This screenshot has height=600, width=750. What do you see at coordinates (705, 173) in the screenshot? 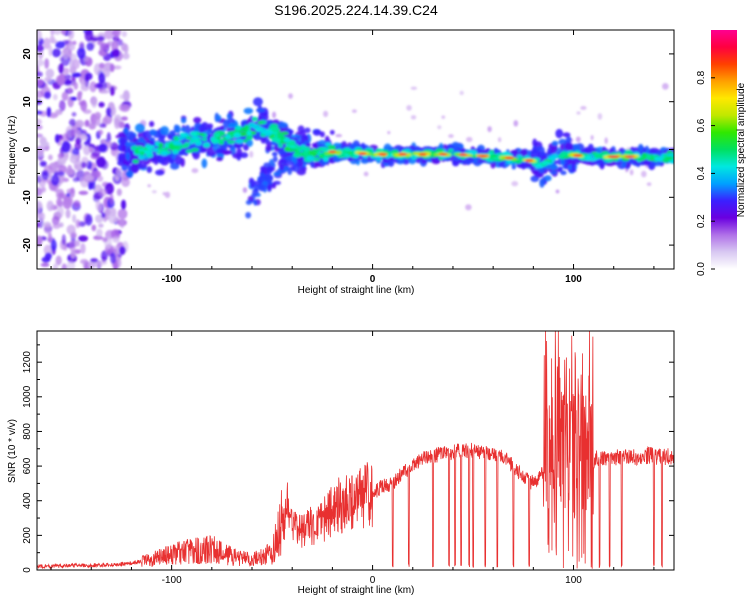
I see `colorbar-ticks: 0.0 0.2 0.4 0.6 0.8` at bounding box center [705, 173].